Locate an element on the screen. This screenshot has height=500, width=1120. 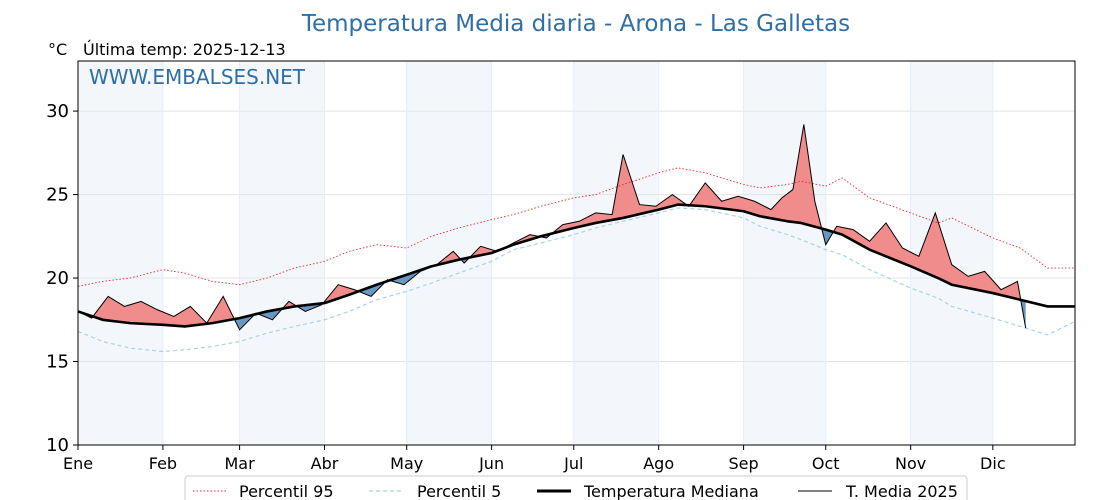
x-tick-label-mar: Mar is located at coordinates (240, 463).